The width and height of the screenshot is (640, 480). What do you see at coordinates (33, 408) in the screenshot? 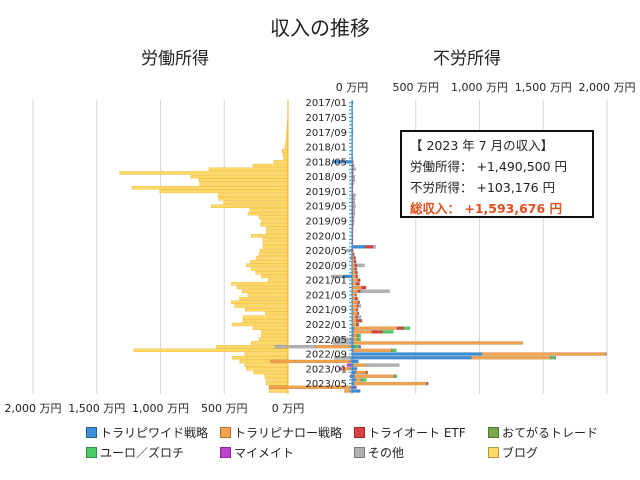
I see `left-axis-tick-label: 2,000 万円` at bounding box center [33, 408].